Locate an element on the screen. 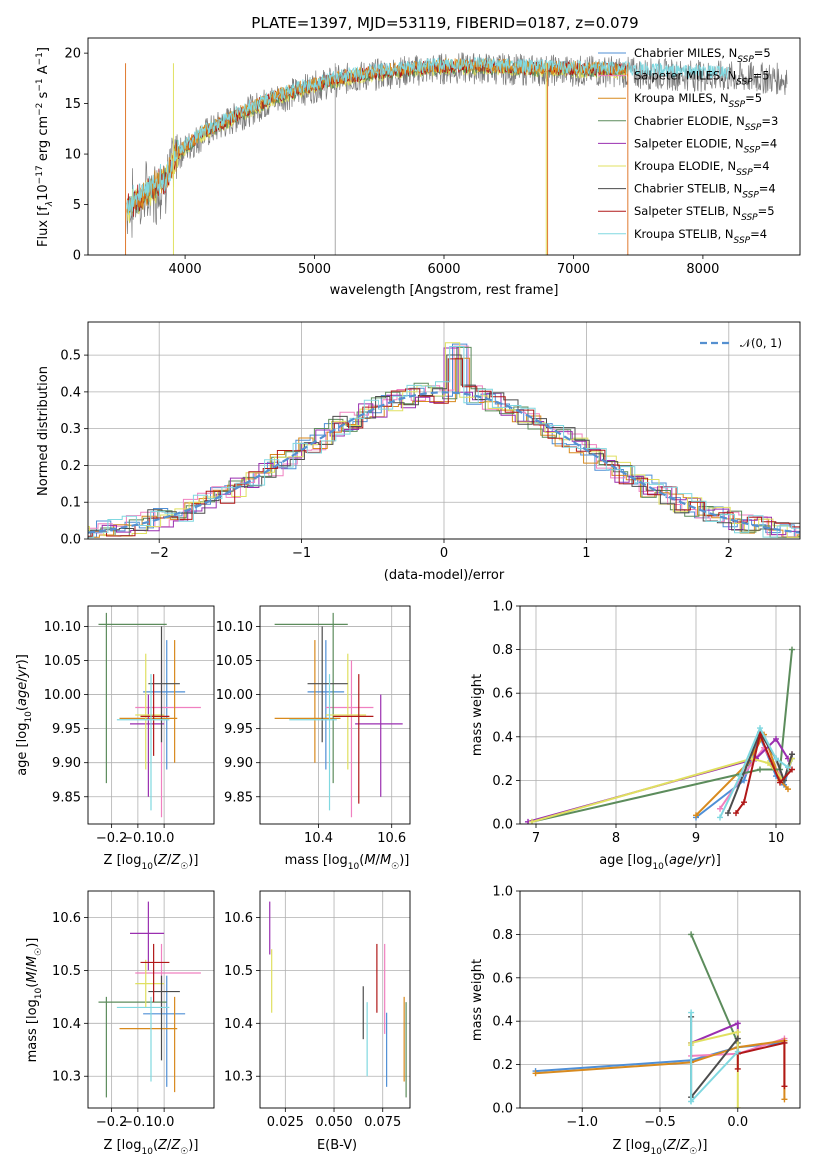  y-tick-label: 10.05 is located at coordinates (62, 661).